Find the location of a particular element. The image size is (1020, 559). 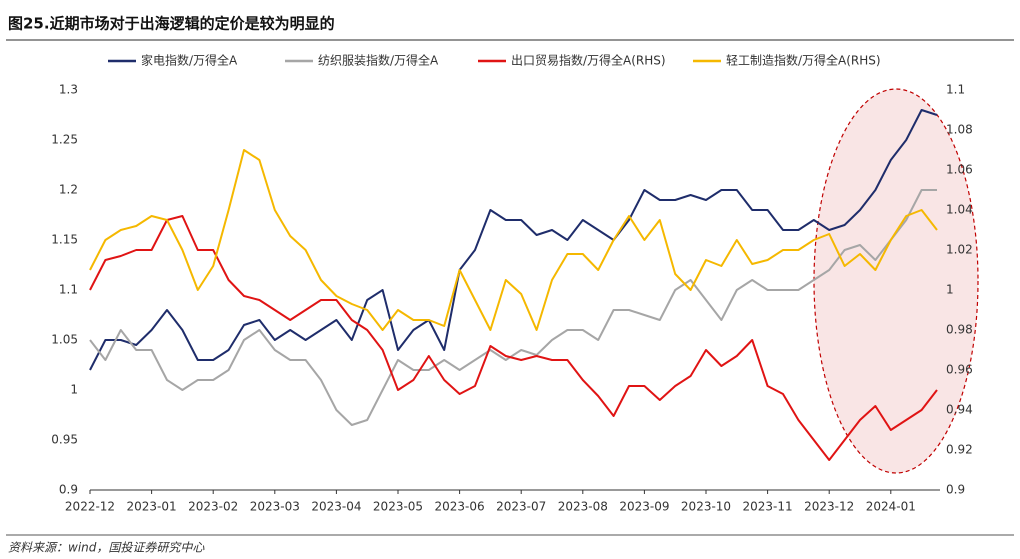

highlight-ellipse is located at coordinates (896, 281).